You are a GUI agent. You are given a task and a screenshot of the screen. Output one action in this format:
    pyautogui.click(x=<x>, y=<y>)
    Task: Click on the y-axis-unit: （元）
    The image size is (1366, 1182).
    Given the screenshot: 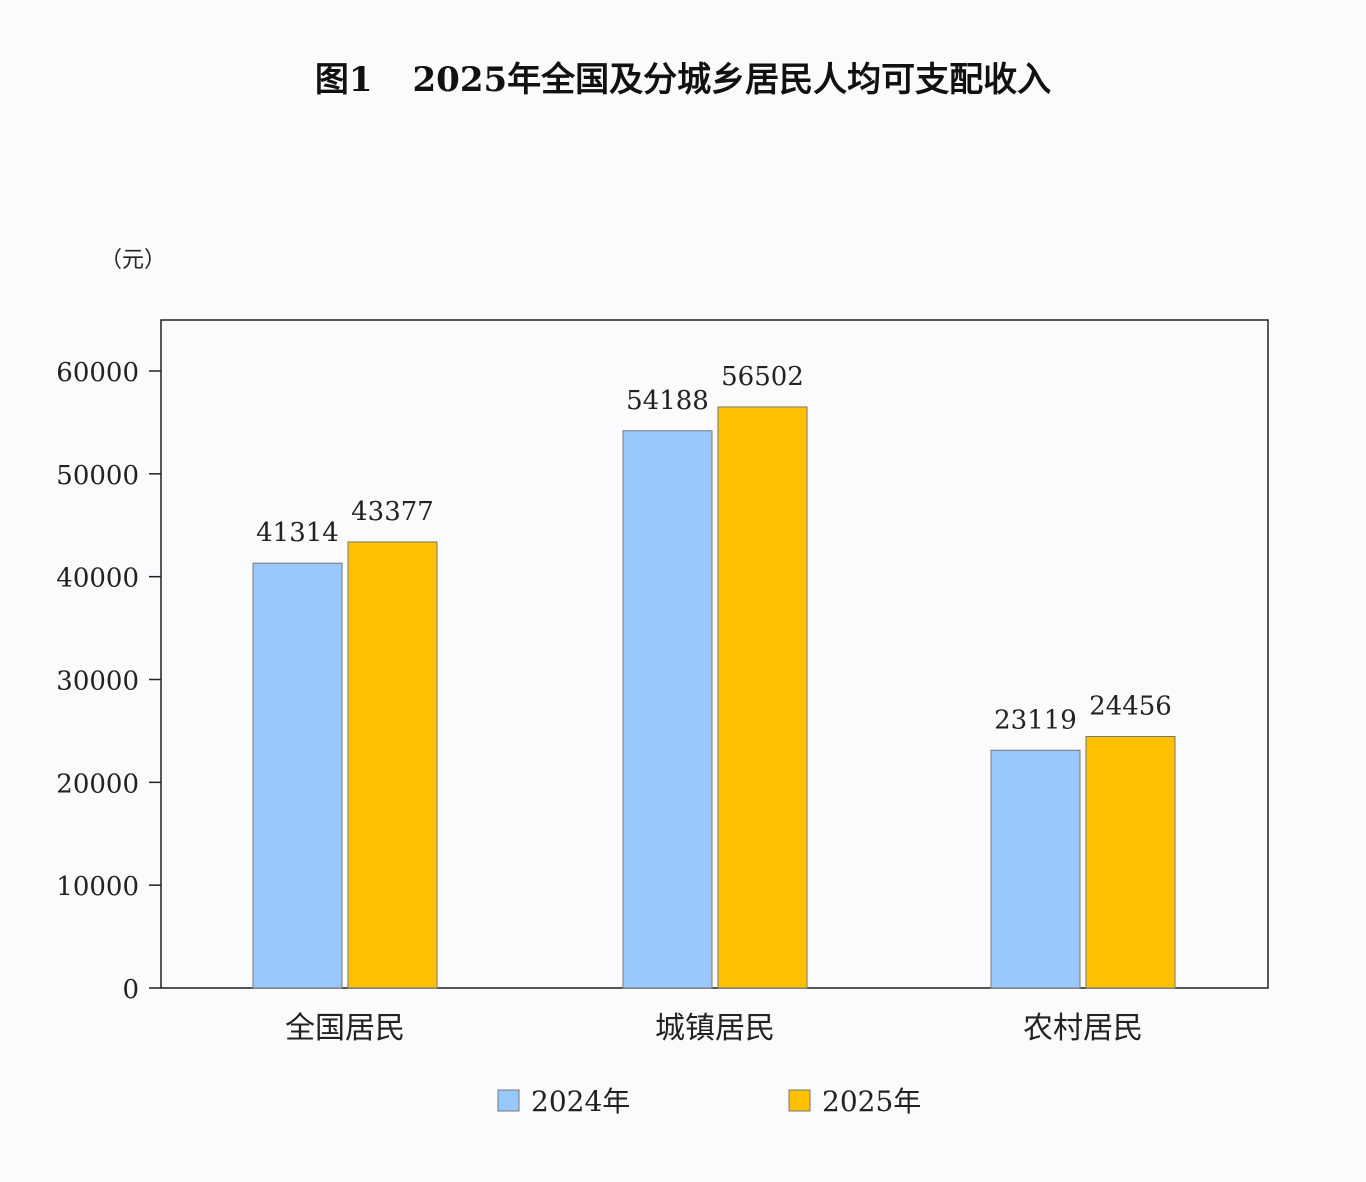 What is the action you would take?
    pyautogui.click(x=133, y=260)
    